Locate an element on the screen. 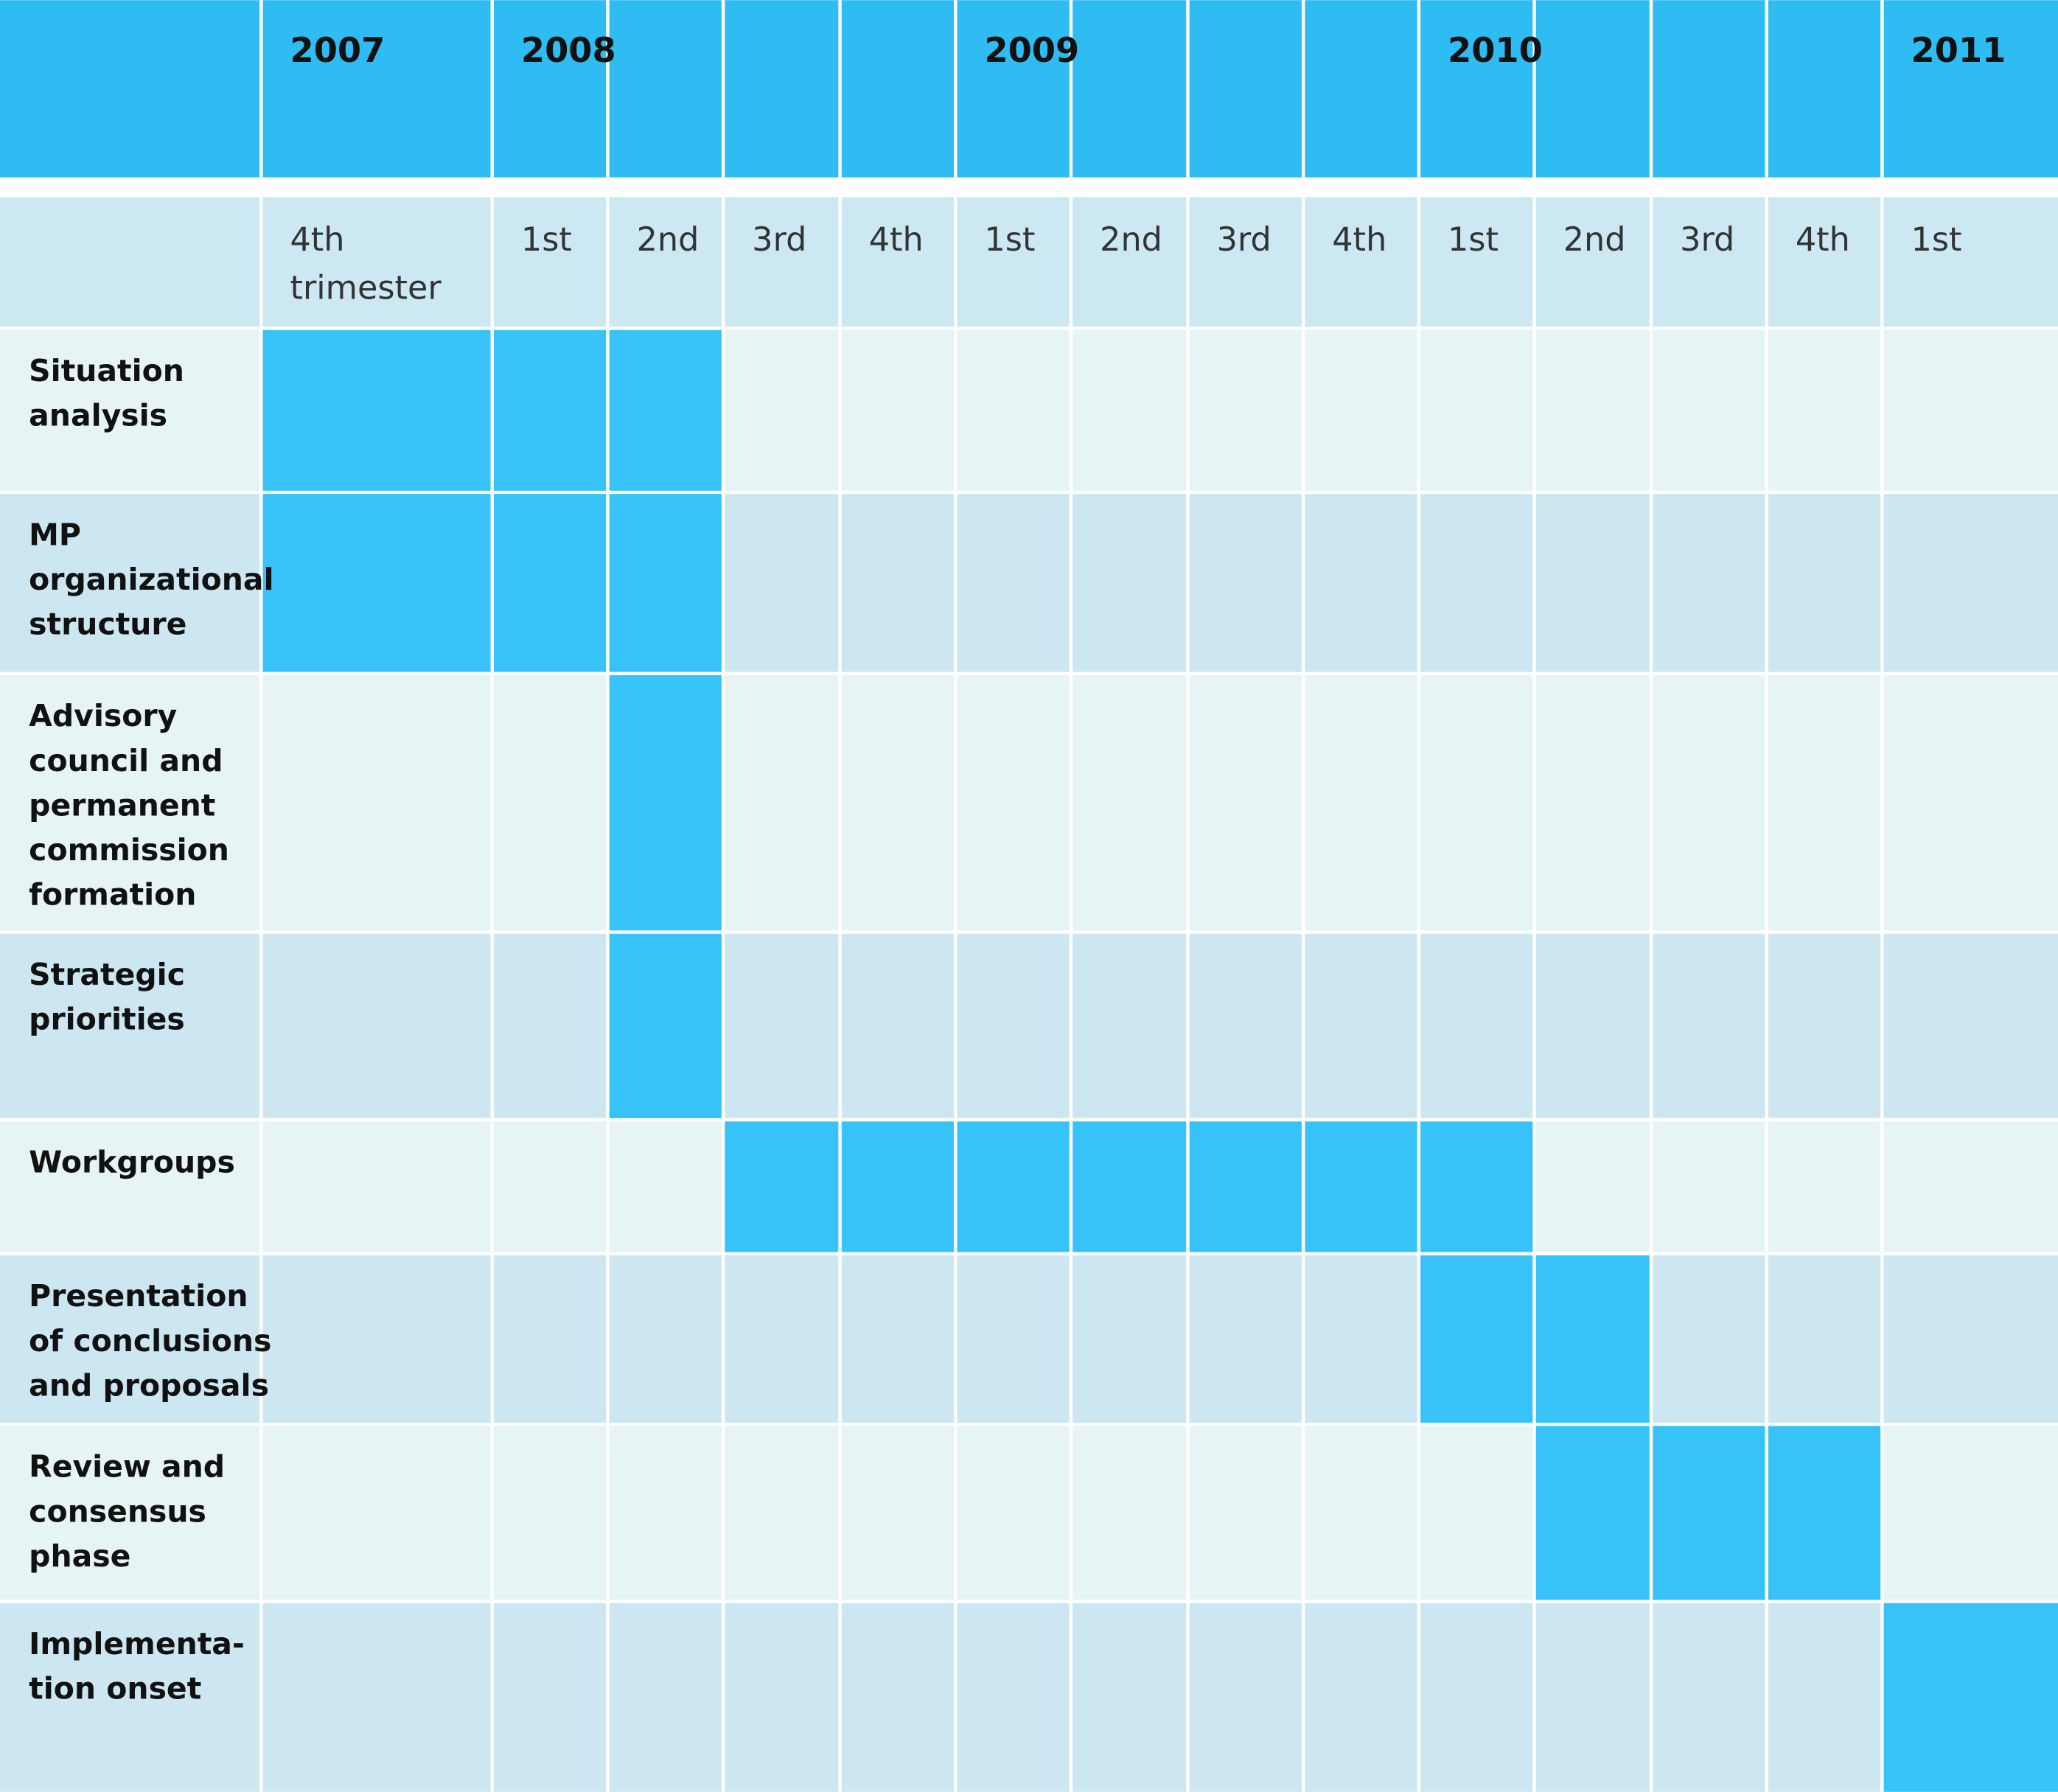  task-label: consensus is located at coordinates (118, 1511).